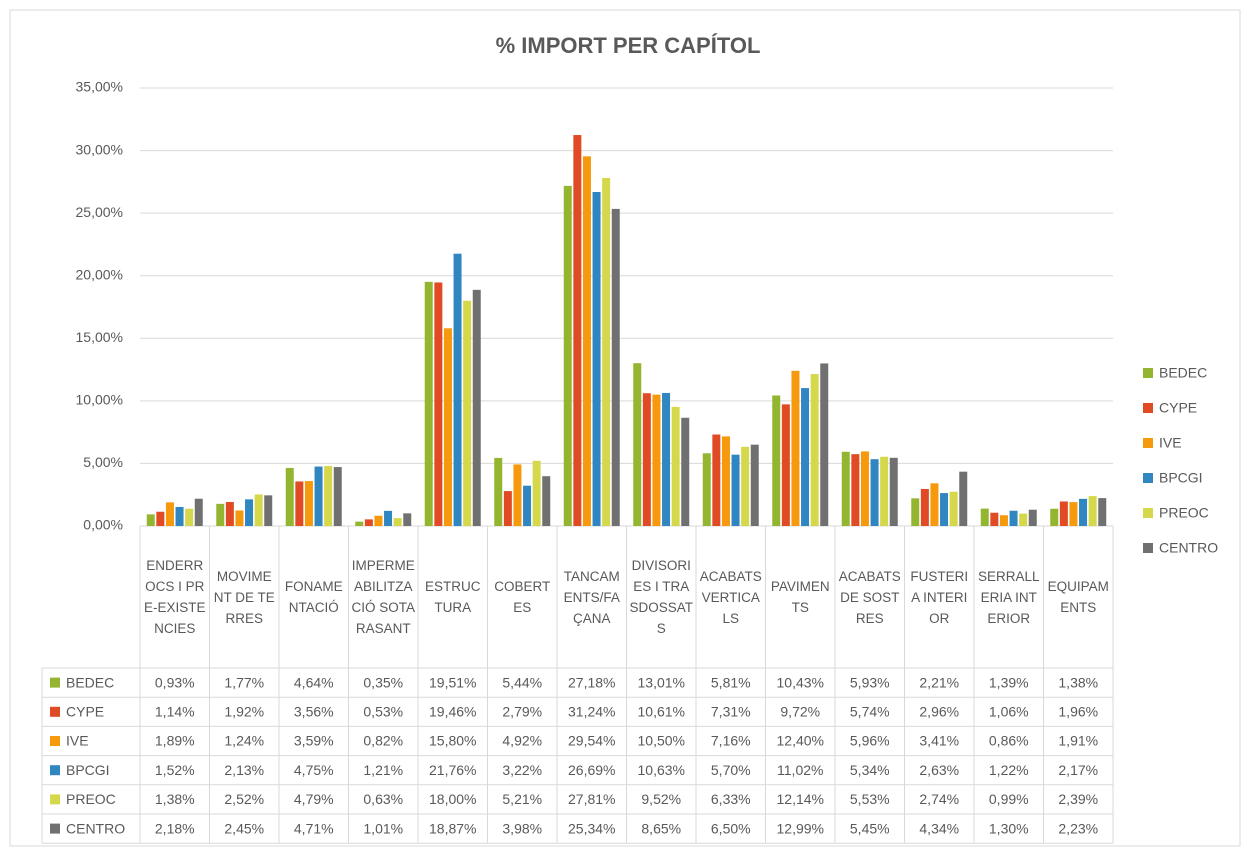 The width and height of the screenshot is (1247, 848). What do you see at coordinates (661, 741) in the screenshot?
I see `table-value: 10,50%` at bounding box center [661, 741].